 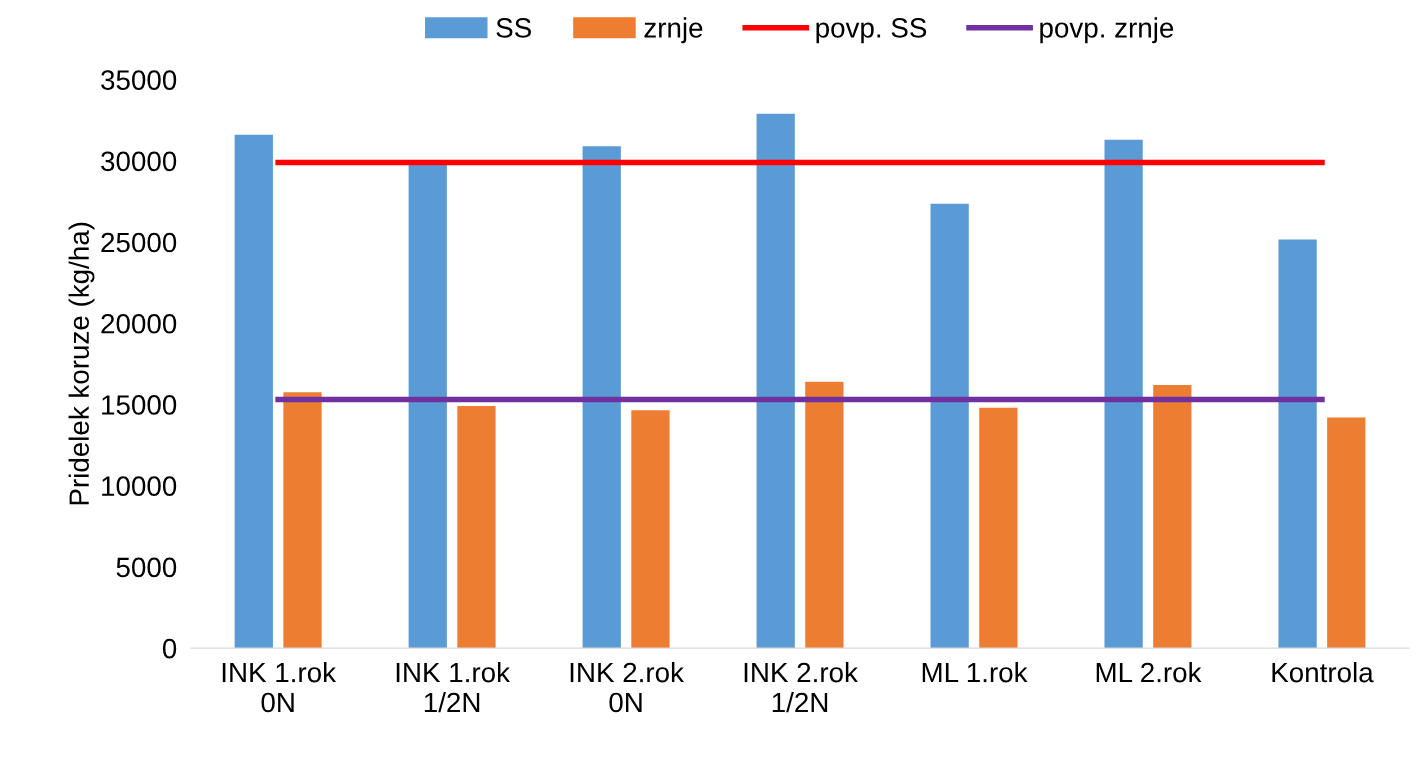 I want to click on legend-label: zrnje, so click(x=673, y=30).